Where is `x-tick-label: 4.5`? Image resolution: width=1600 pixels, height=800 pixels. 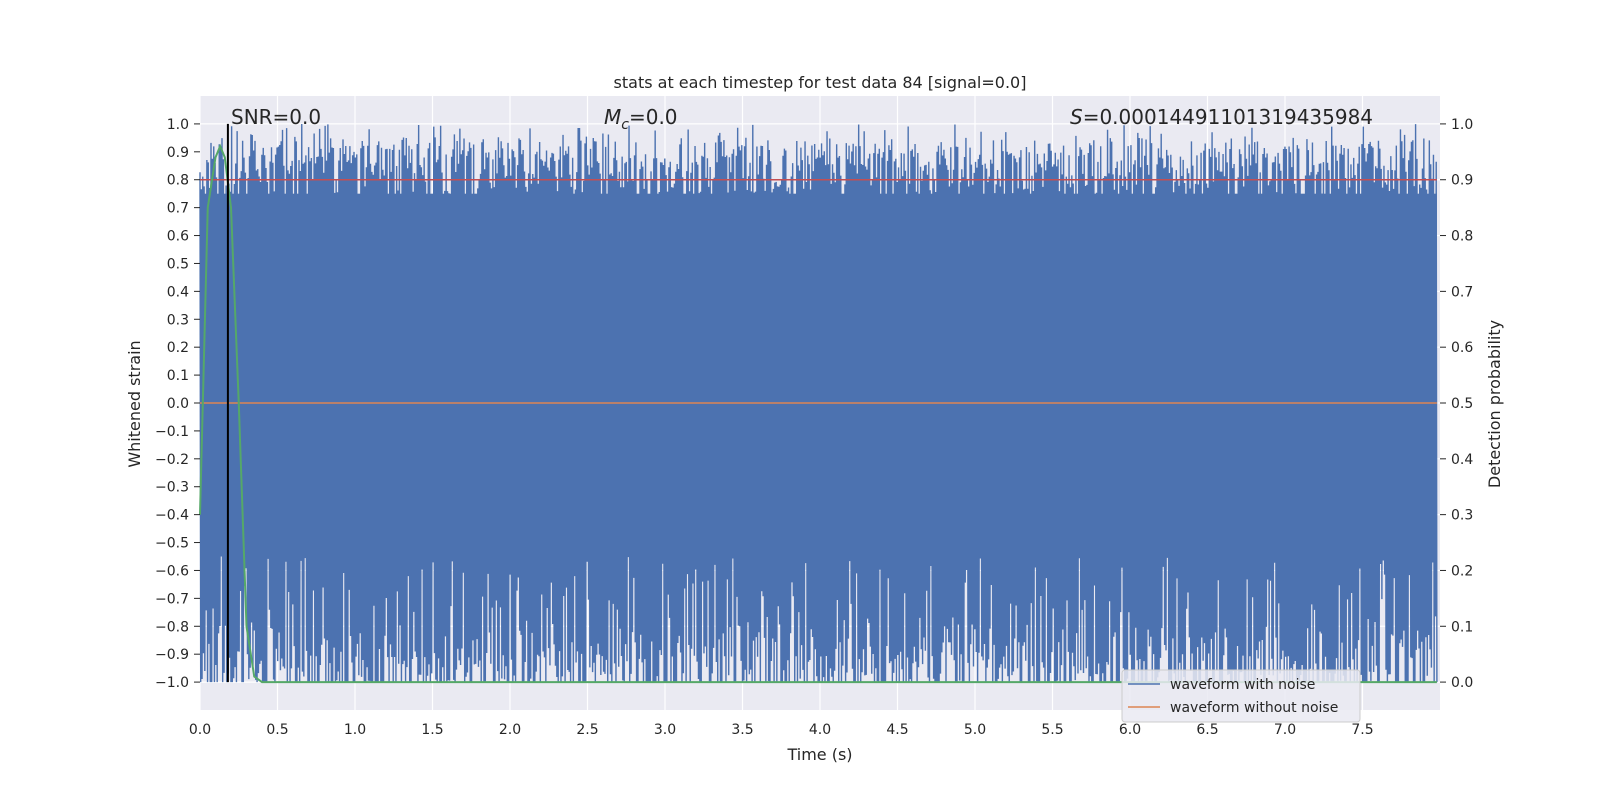 x-tick-label: 4.5 is located at coordinates (897, 730).